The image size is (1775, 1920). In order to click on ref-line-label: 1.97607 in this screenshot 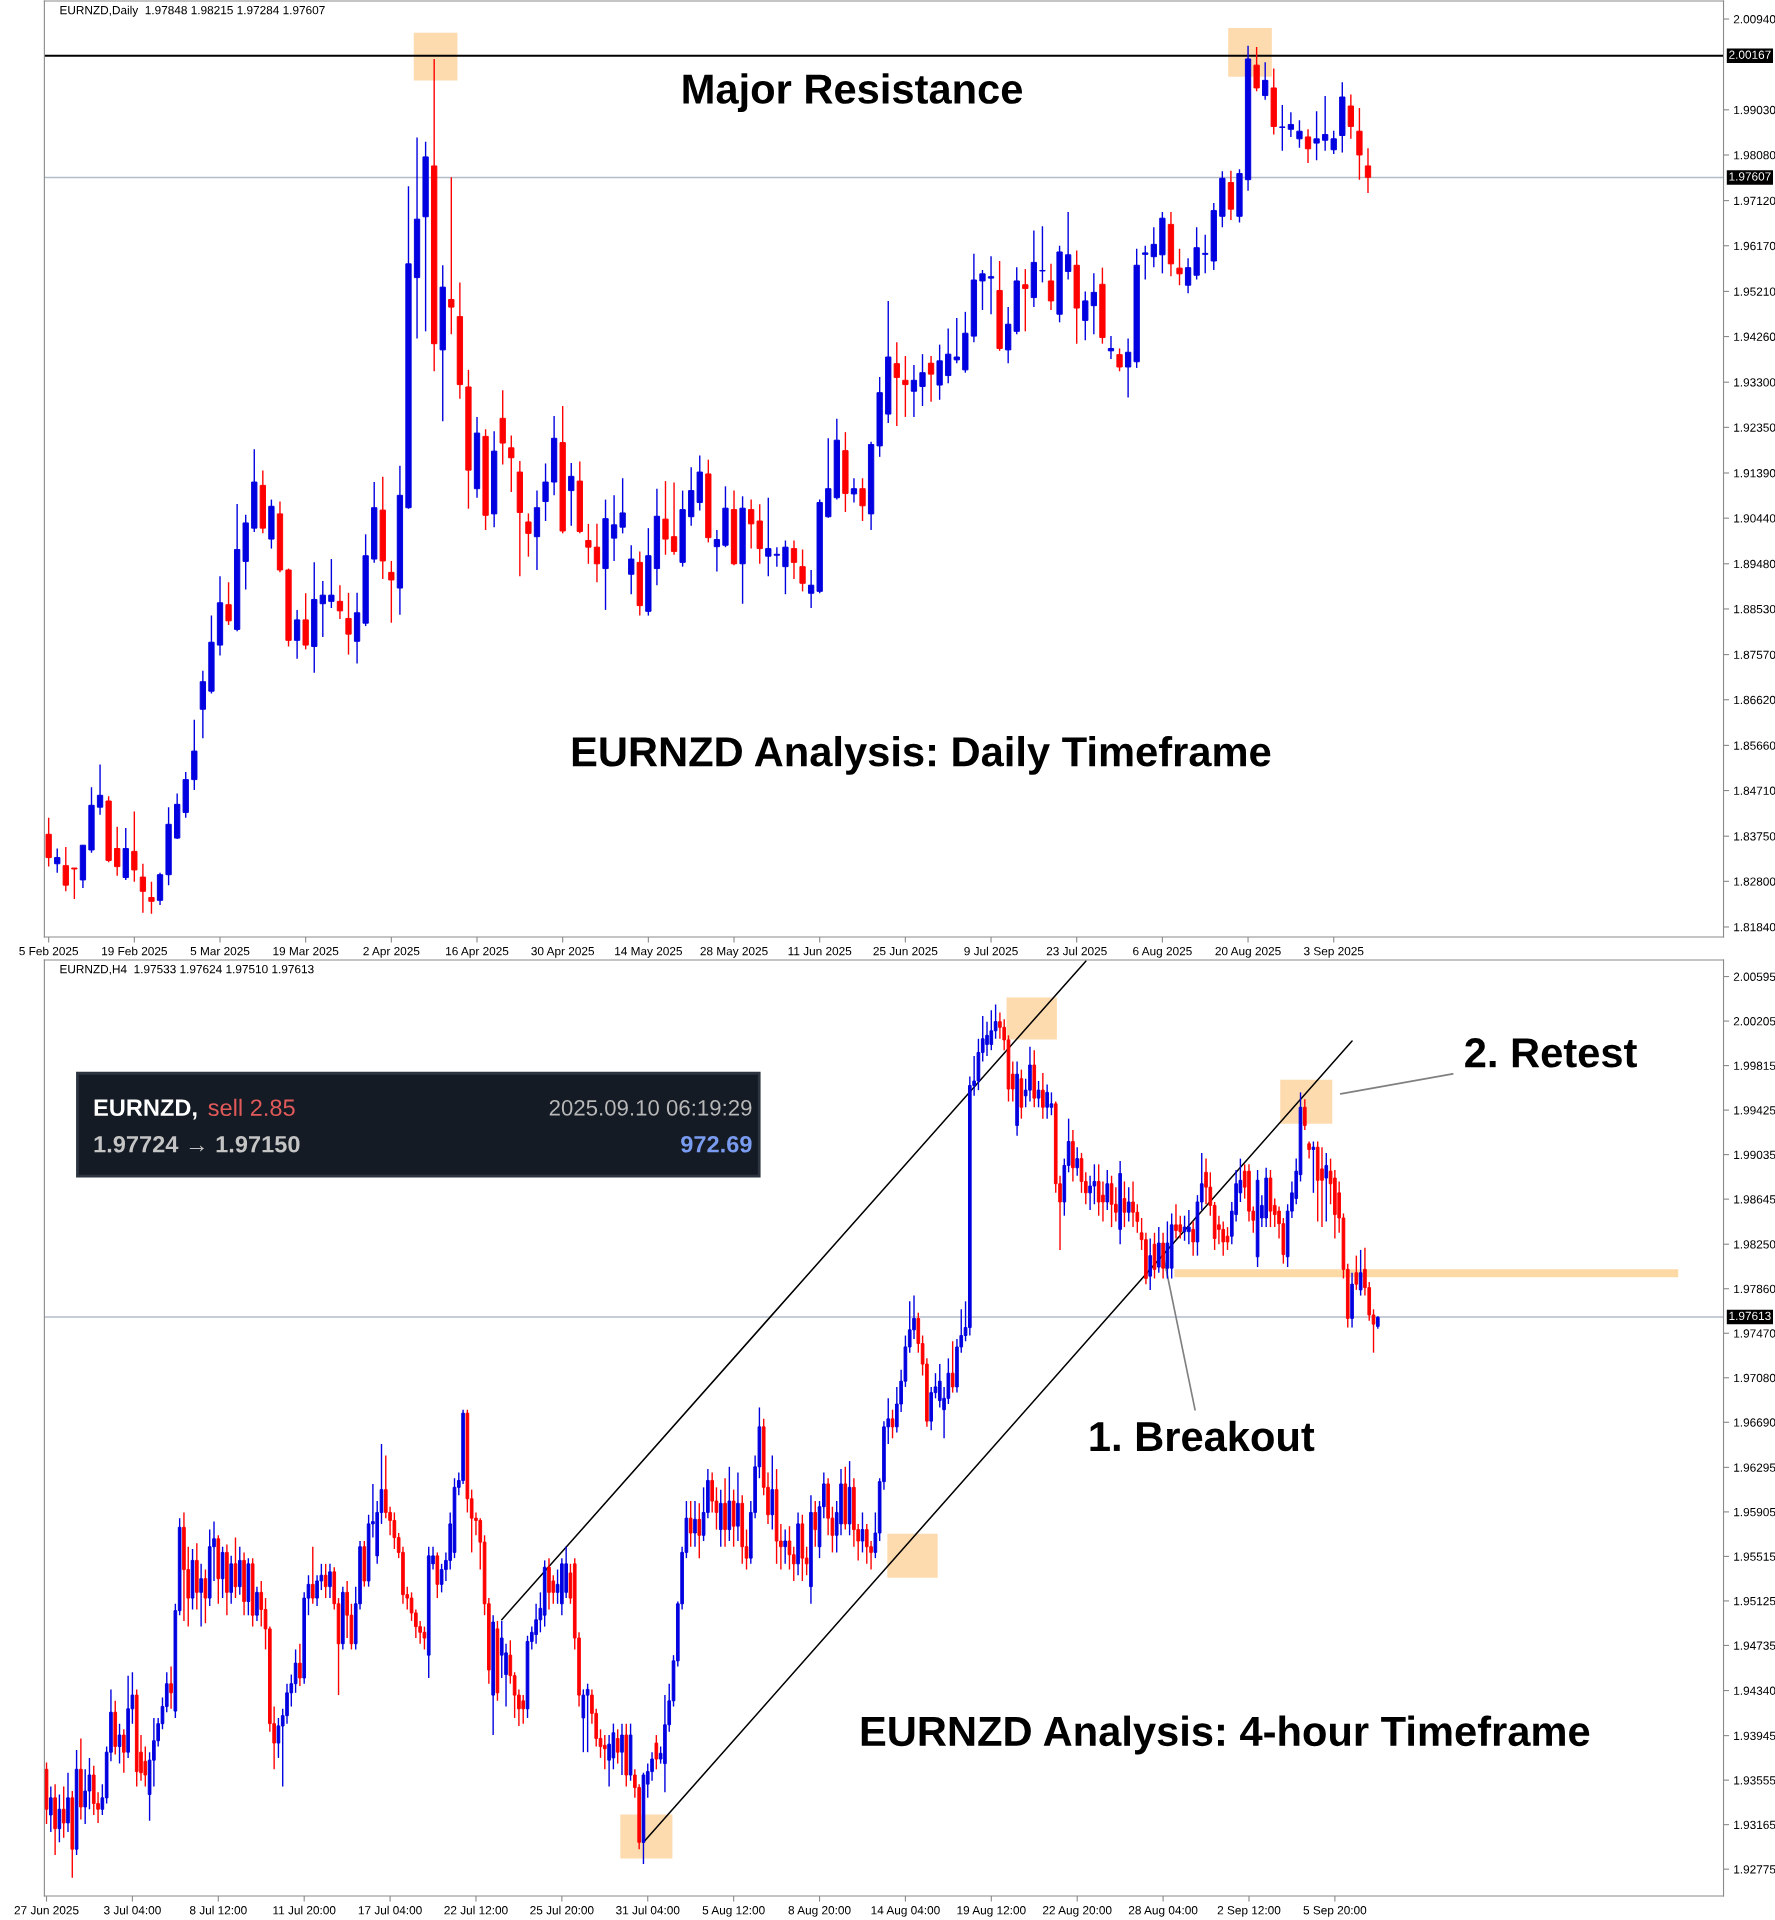, I will do `click(1750, 176)`.